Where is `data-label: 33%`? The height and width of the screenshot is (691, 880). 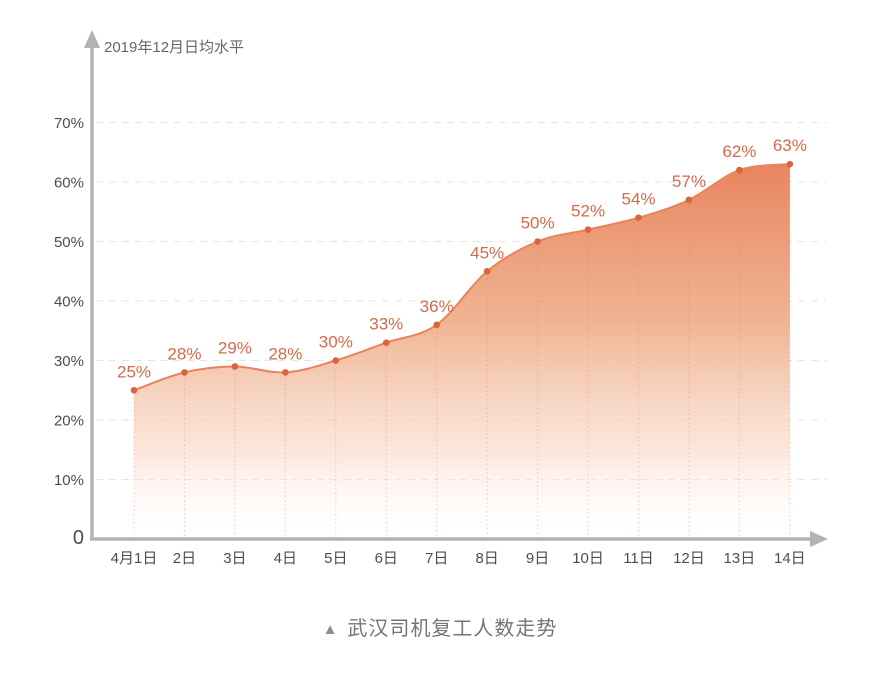
data-label: 33% is located at coordinates (386, 324).